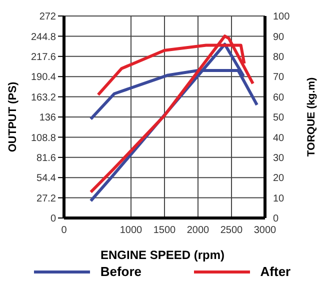 The height and width of the screenshot is (300, 325). I want to click on legend-label: After, so click(275, 271).